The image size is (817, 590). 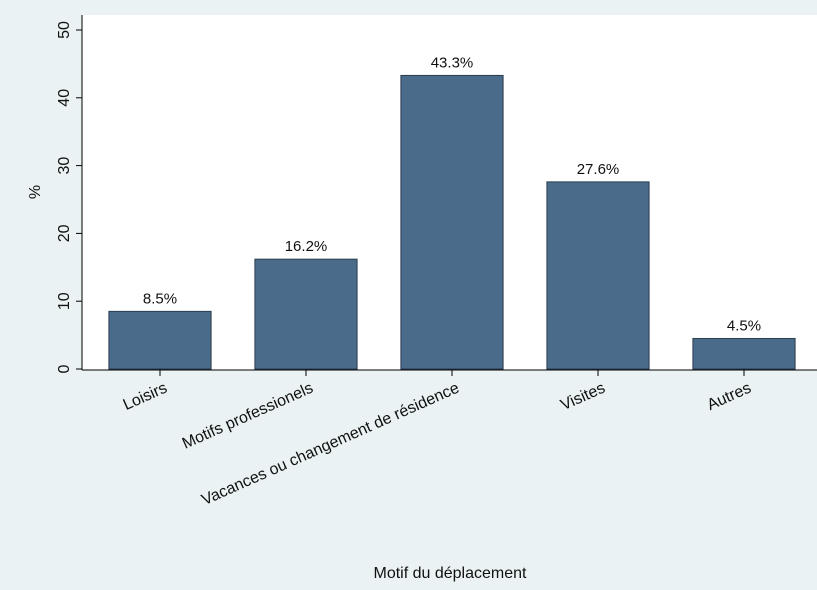 What do you see at coordinates (452, 62) in the screenshot?
I see `value-label: 43.3%` at bounding box center [452, 62].